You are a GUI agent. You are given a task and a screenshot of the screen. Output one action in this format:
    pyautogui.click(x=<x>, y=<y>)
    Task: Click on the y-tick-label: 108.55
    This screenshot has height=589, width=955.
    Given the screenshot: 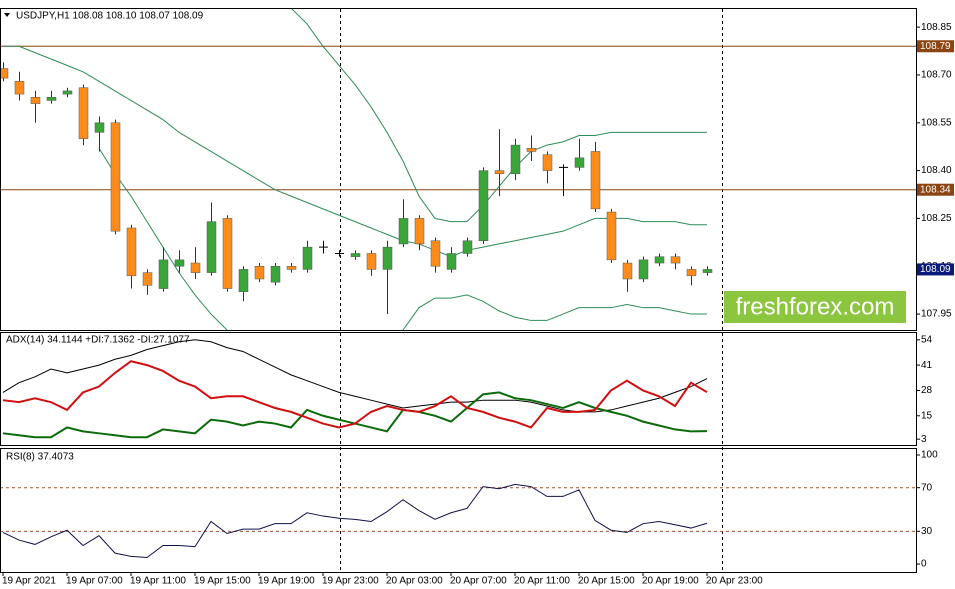 What is the action you would take?
    pyautogui.click(x=936, y=122)
    